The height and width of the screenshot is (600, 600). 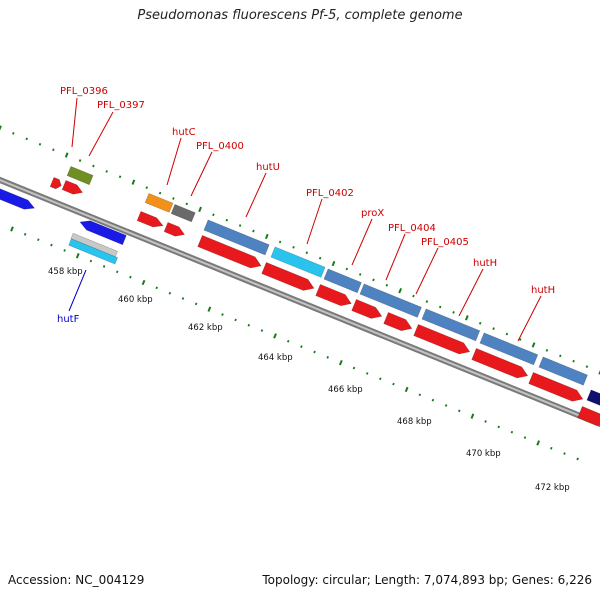 I want to click on tick-label-470: 470 kbp, so click(x=483, y=454).